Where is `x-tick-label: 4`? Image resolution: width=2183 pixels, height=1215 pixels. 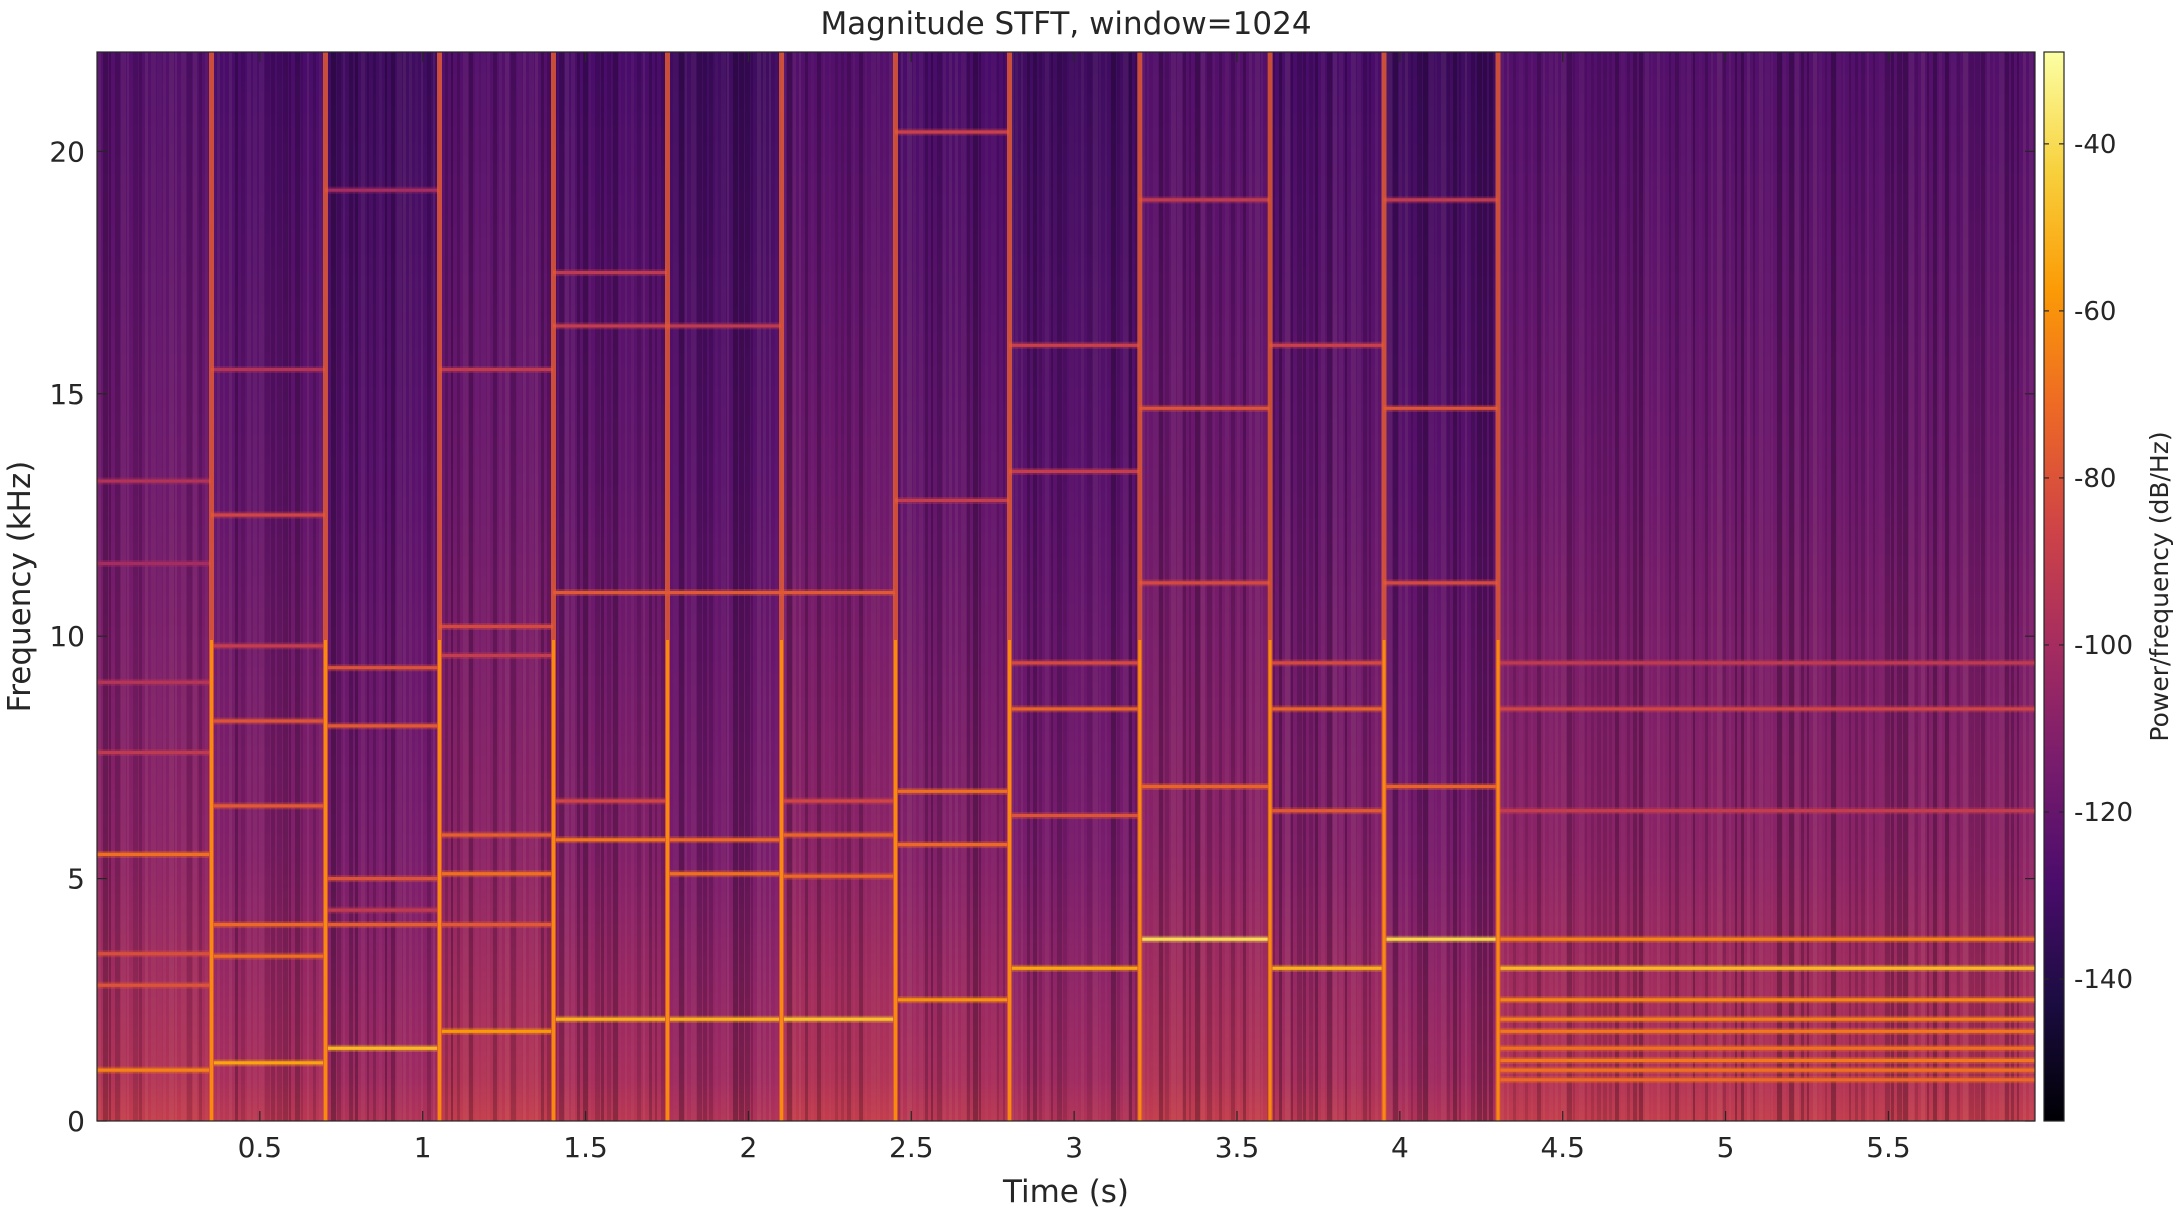
x-tick-label: 4 is located at coordinates (1400, 1147).